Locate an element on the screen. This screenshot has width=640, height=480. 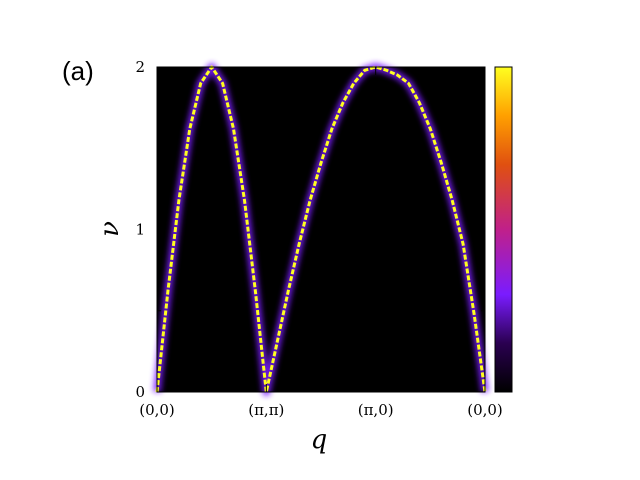
x-tick-label-0: (0,0) is located at coordinates (157, 410).